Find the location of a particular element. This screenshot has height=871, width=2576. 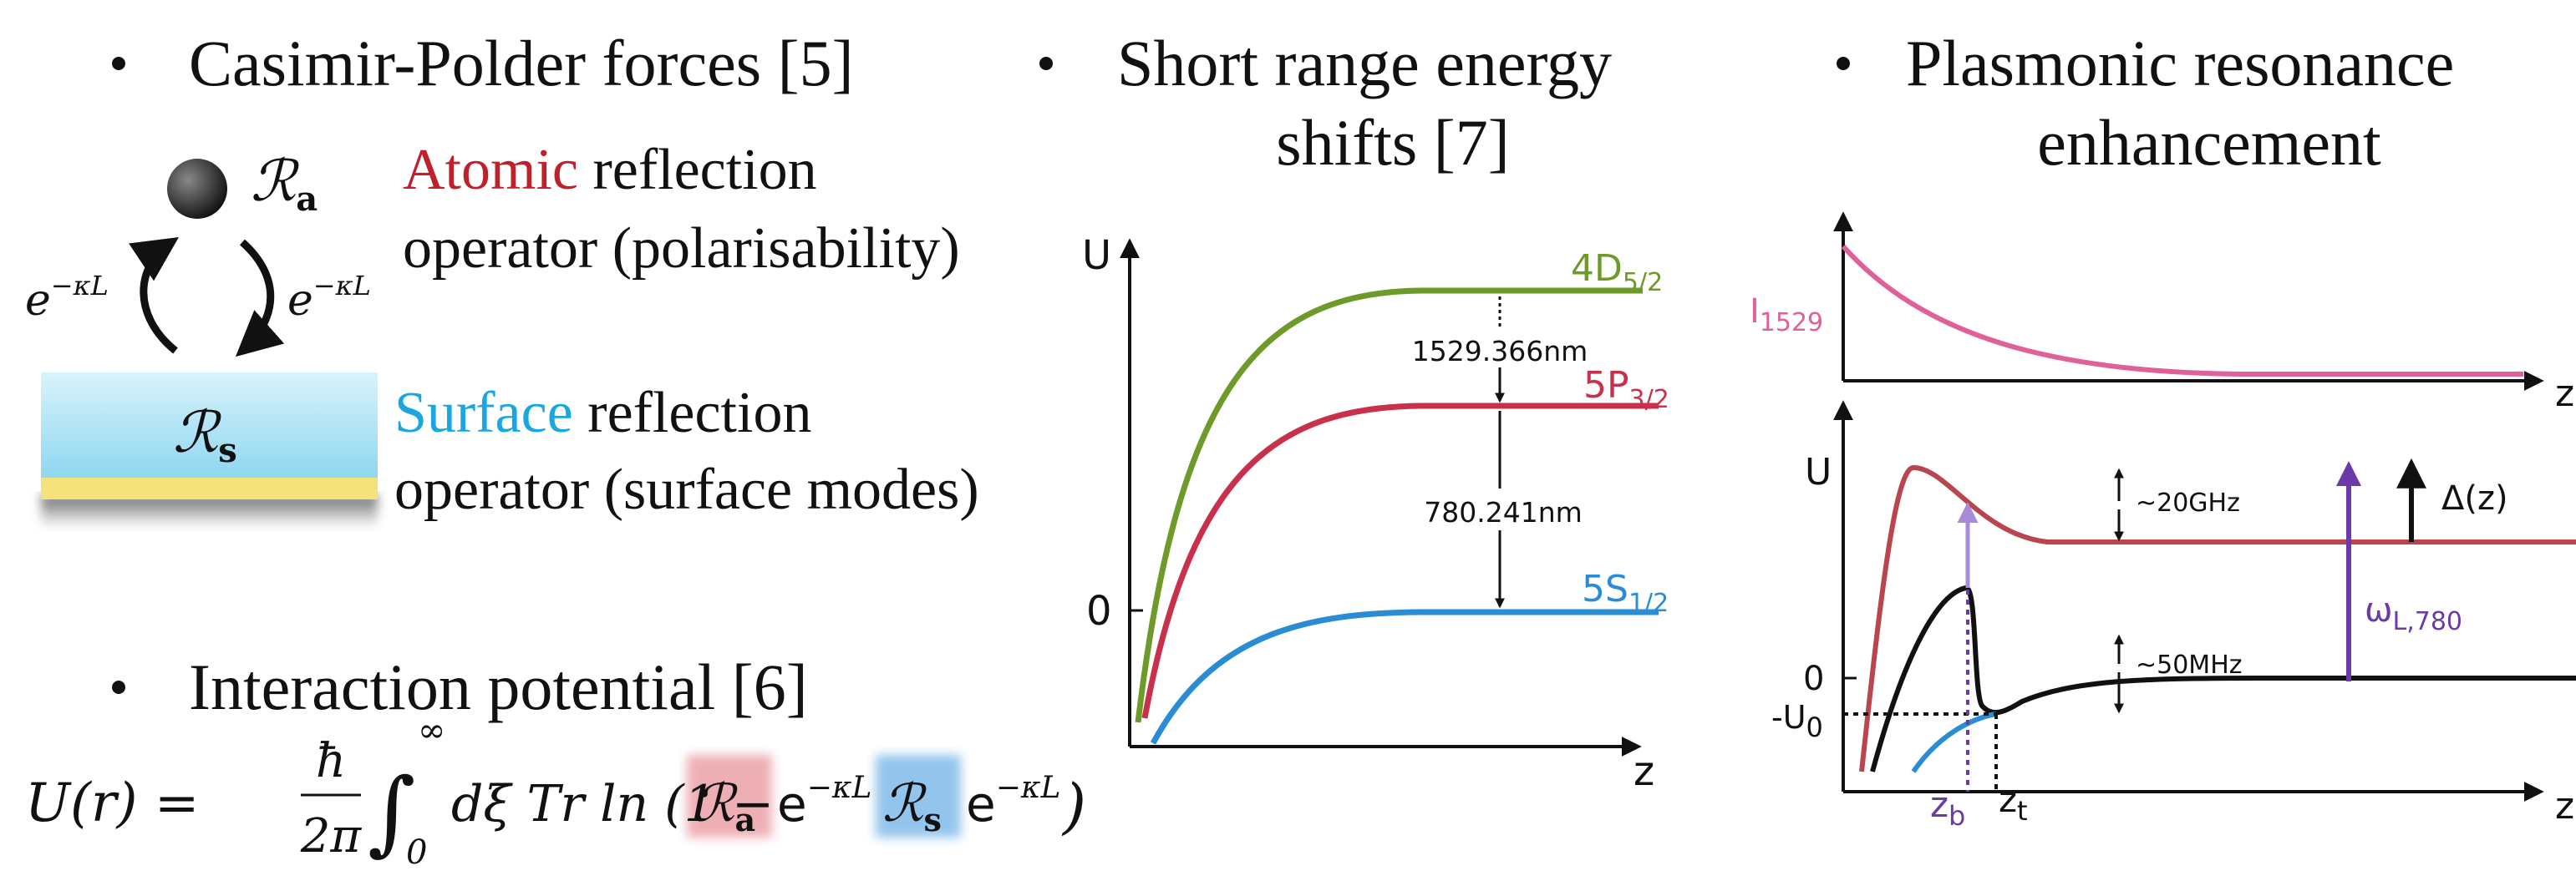

subscript: t is located at coordinates (2022, 811).